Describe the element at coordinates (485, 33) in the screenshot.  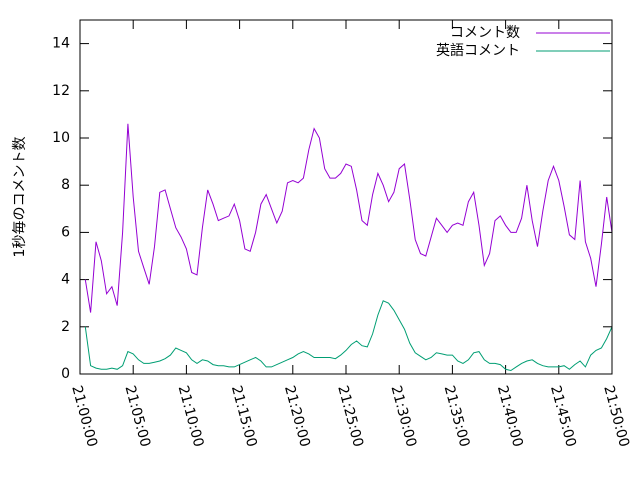
I see `legend-label: コメント数` at that location.